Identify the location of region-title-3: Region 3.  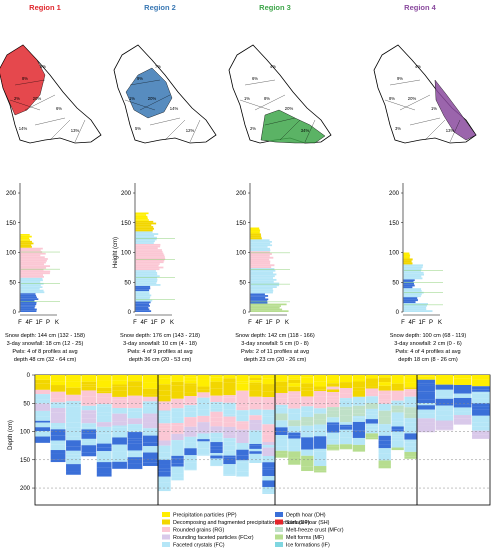
(275, 7).